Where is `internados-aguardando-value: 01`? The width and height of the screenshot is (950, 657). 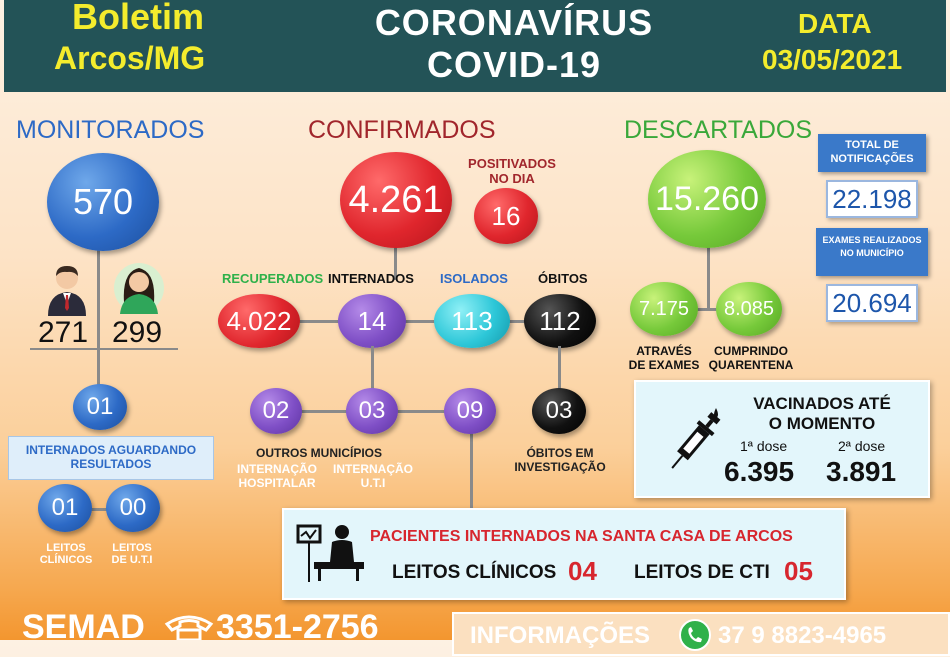 internados-aguardando-value: 01 is located at coordinates (100, 407).